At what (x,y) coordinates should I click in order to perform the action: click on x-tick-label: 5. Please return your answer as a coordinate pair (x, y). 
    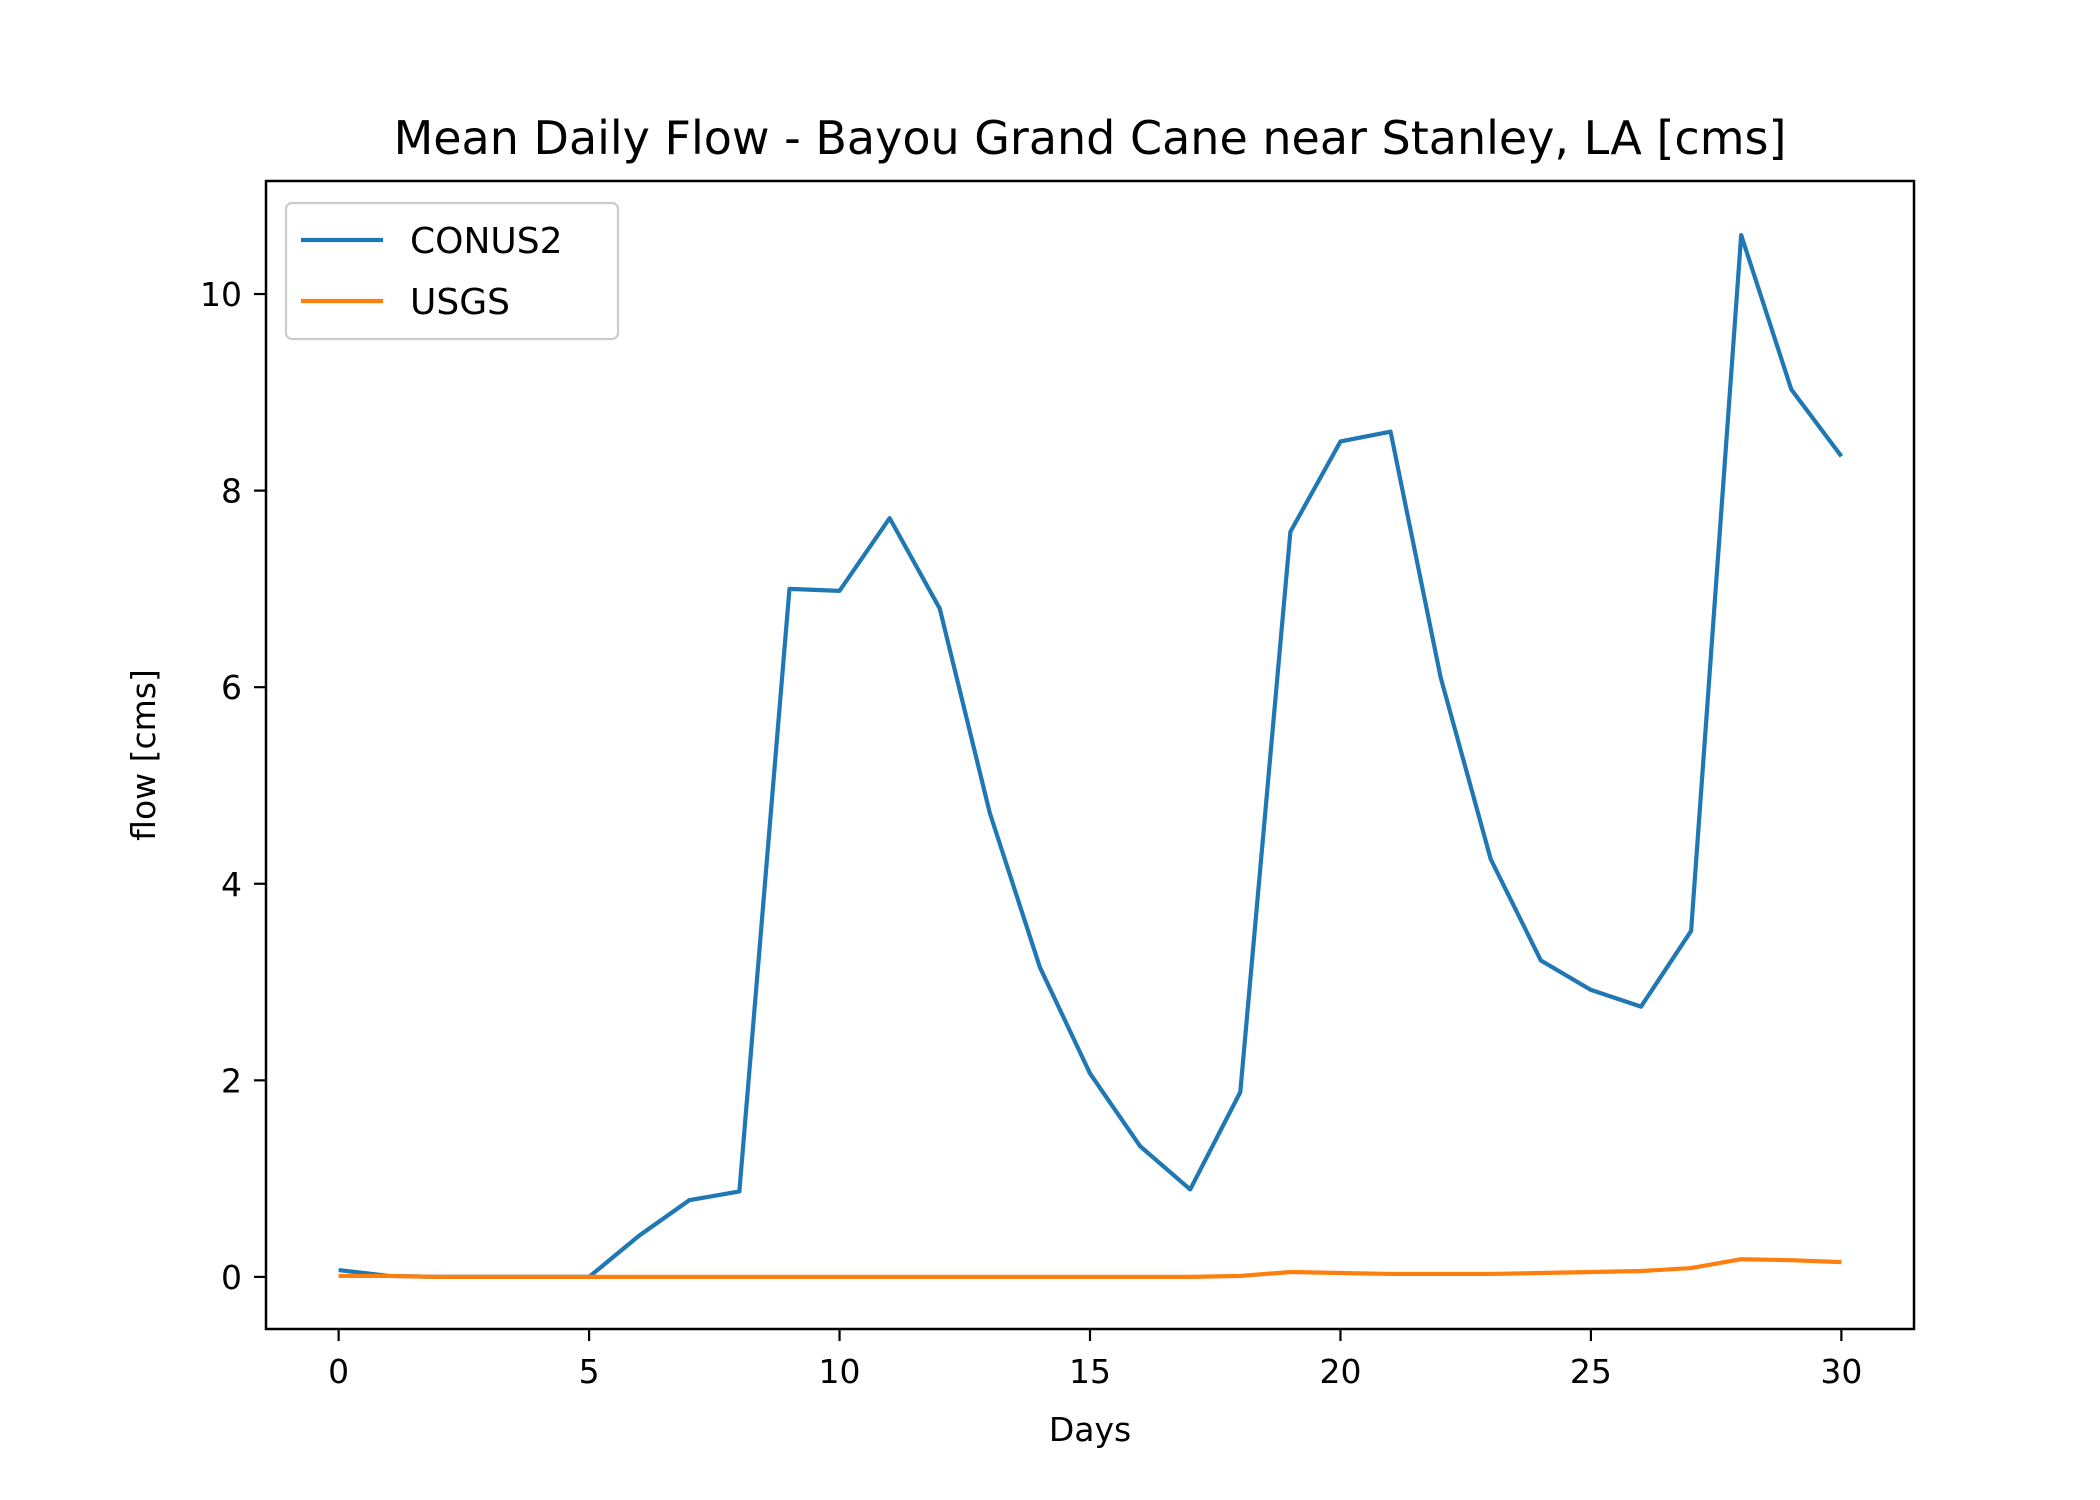
    Looking at the image, I should click on (589, 1371).